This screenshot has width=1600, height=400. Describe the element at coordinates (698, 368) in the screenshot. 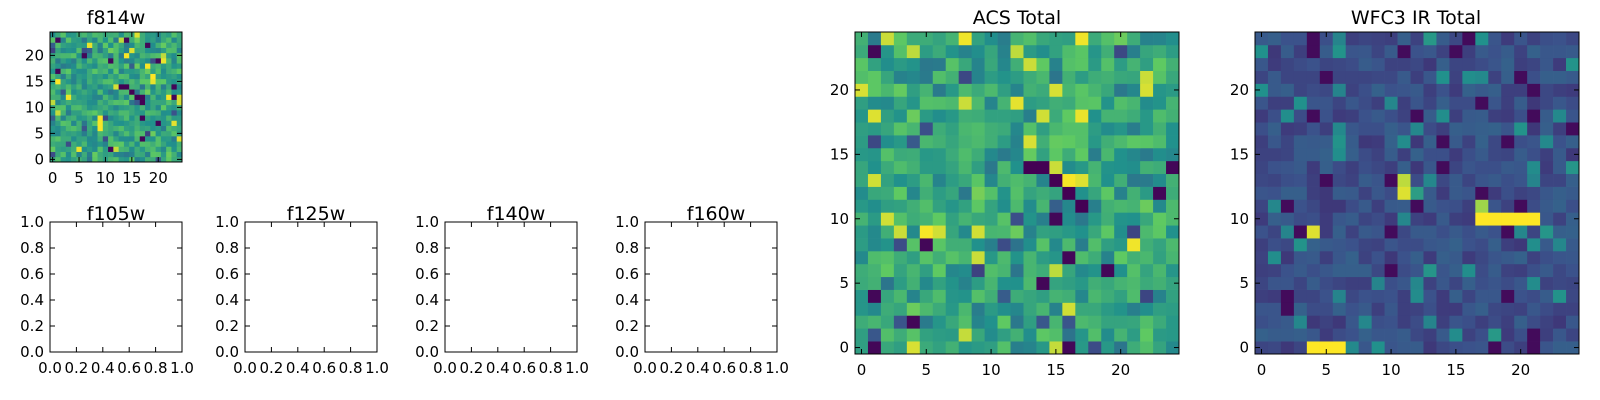

I see `x-tick-label: 0.4` at that location.